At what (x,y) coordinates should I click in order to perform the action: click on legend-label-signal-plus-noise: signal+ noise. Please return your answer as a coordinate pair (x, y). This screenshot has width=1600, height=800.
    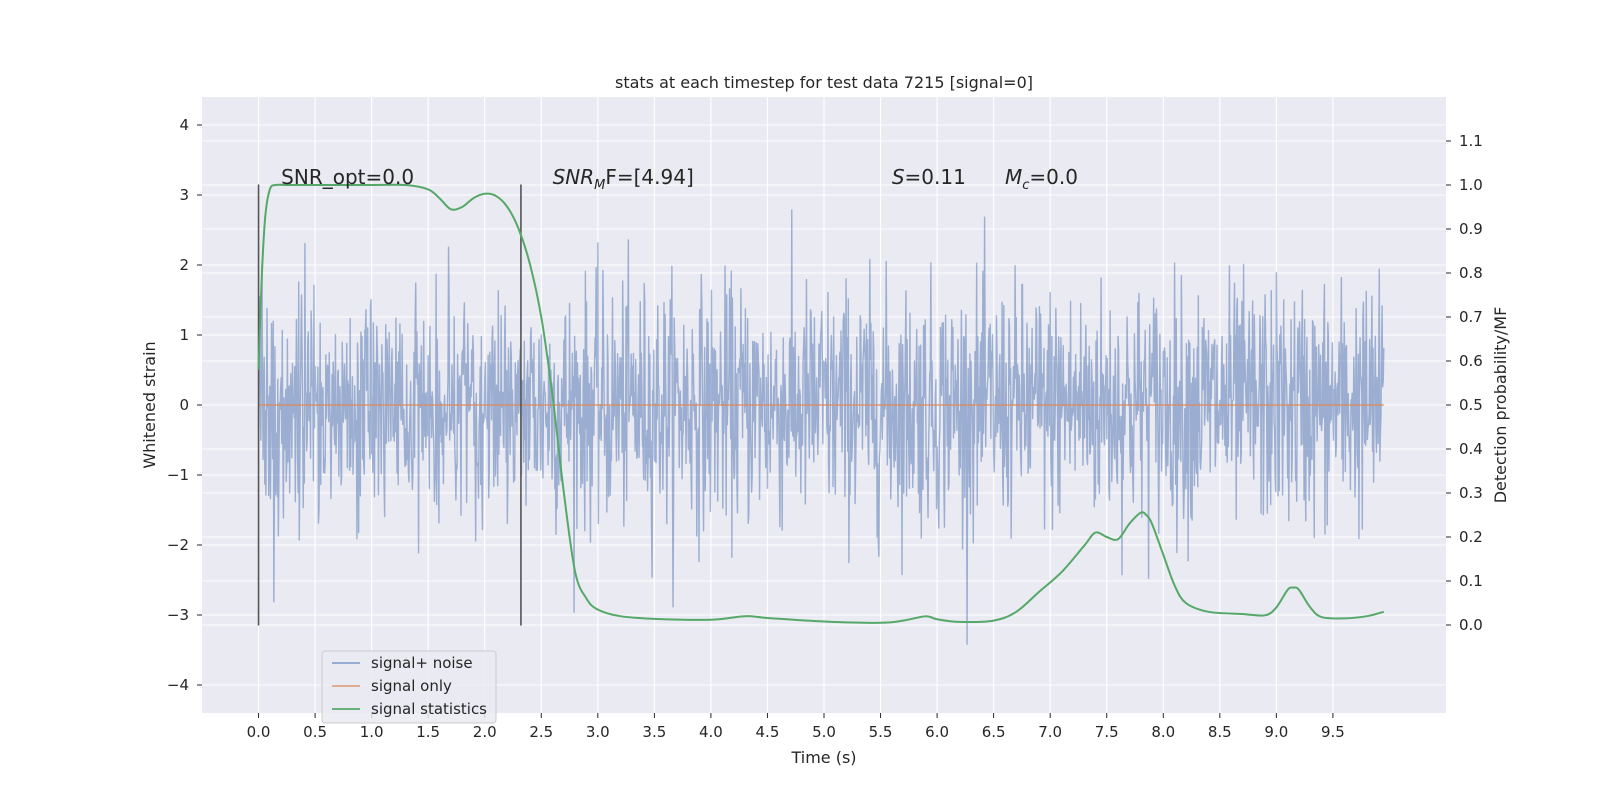
    Looking at the image, I should click on (422, 663).